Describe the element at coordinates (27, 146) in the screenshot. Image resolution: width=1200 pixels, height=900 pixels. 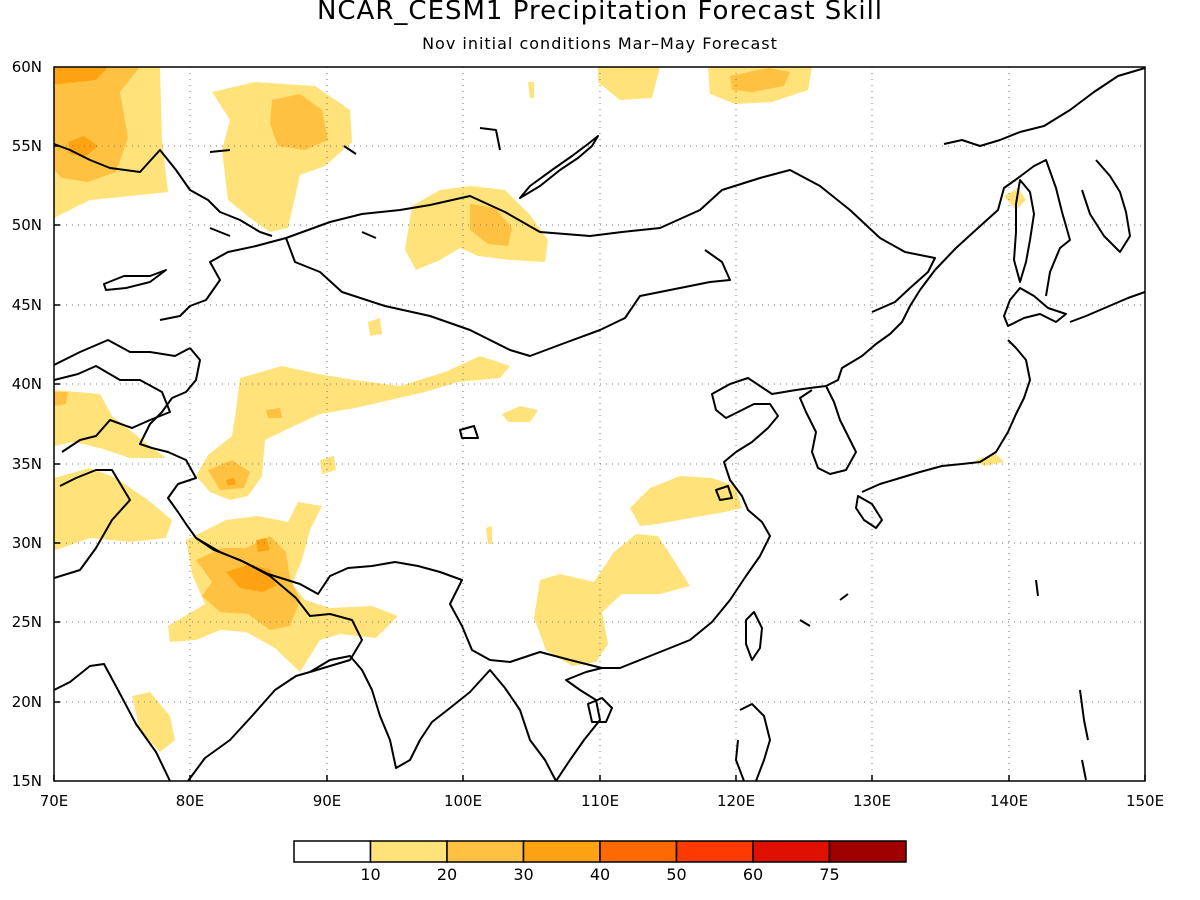
I see `lat-label: 55N` at that location.